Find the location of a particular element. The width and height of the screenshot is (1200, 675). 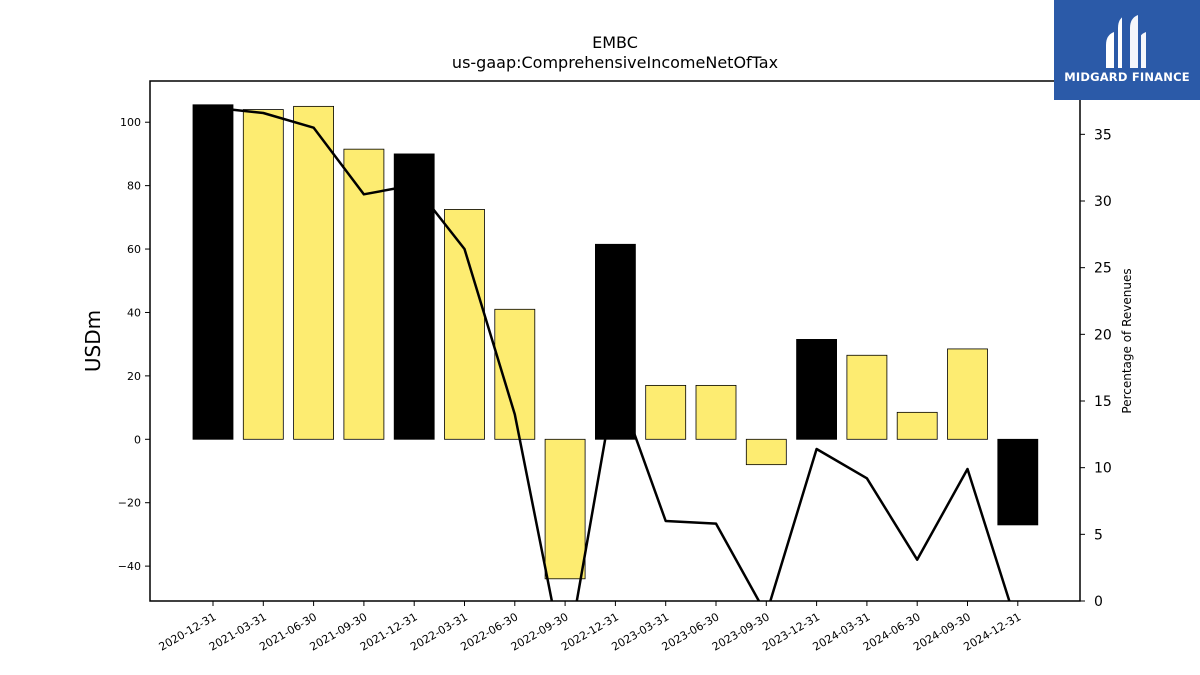

x-tick-label: 2024-12-31 is located at coordinates (992, 631).